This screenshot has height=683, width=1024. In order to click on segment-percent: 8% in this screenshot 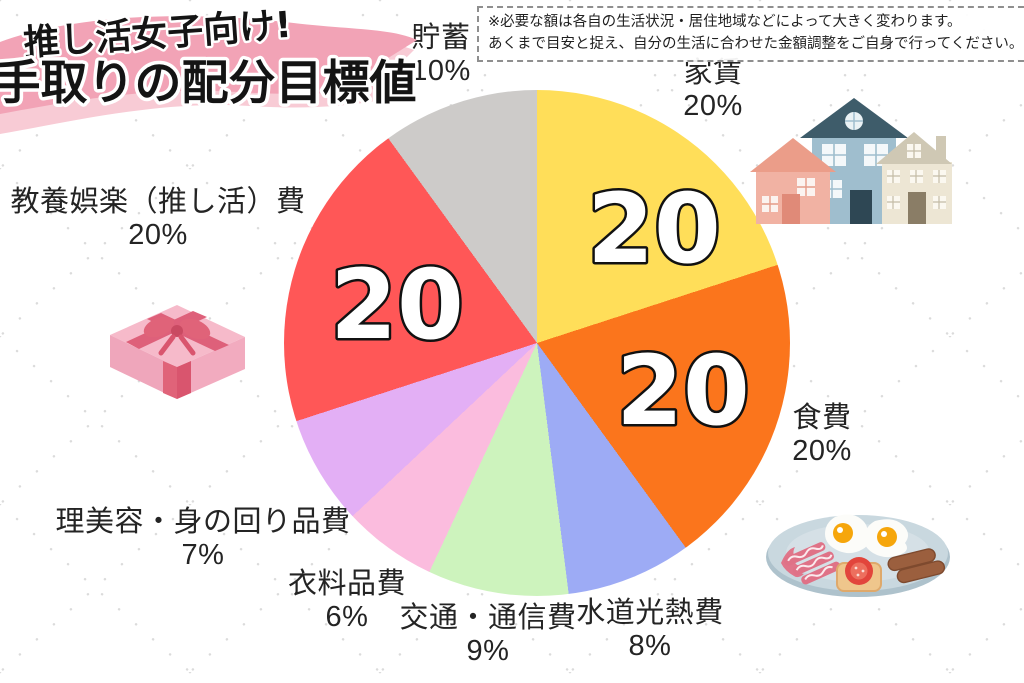, I will do `click(650, 646)`.